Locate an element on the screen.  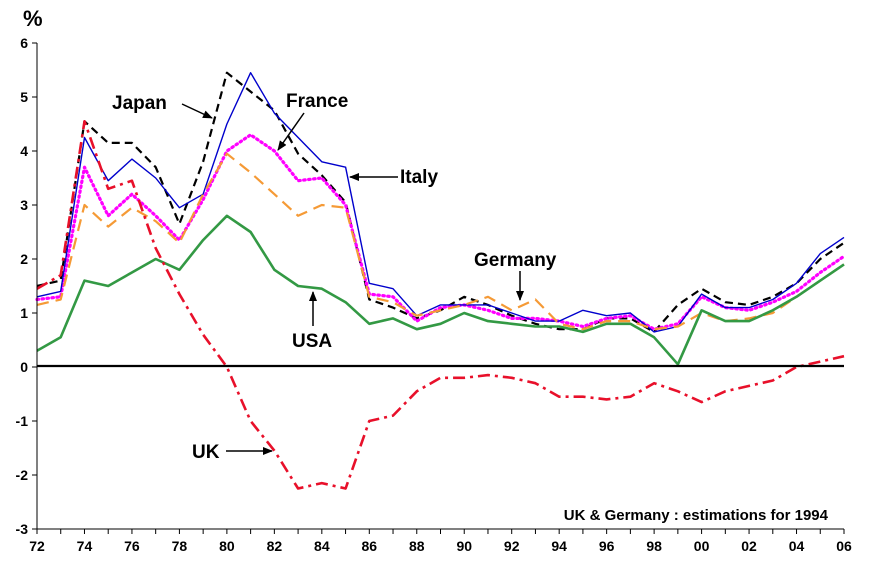
x-tick-label: 96 is located at coordinates (607, 546).